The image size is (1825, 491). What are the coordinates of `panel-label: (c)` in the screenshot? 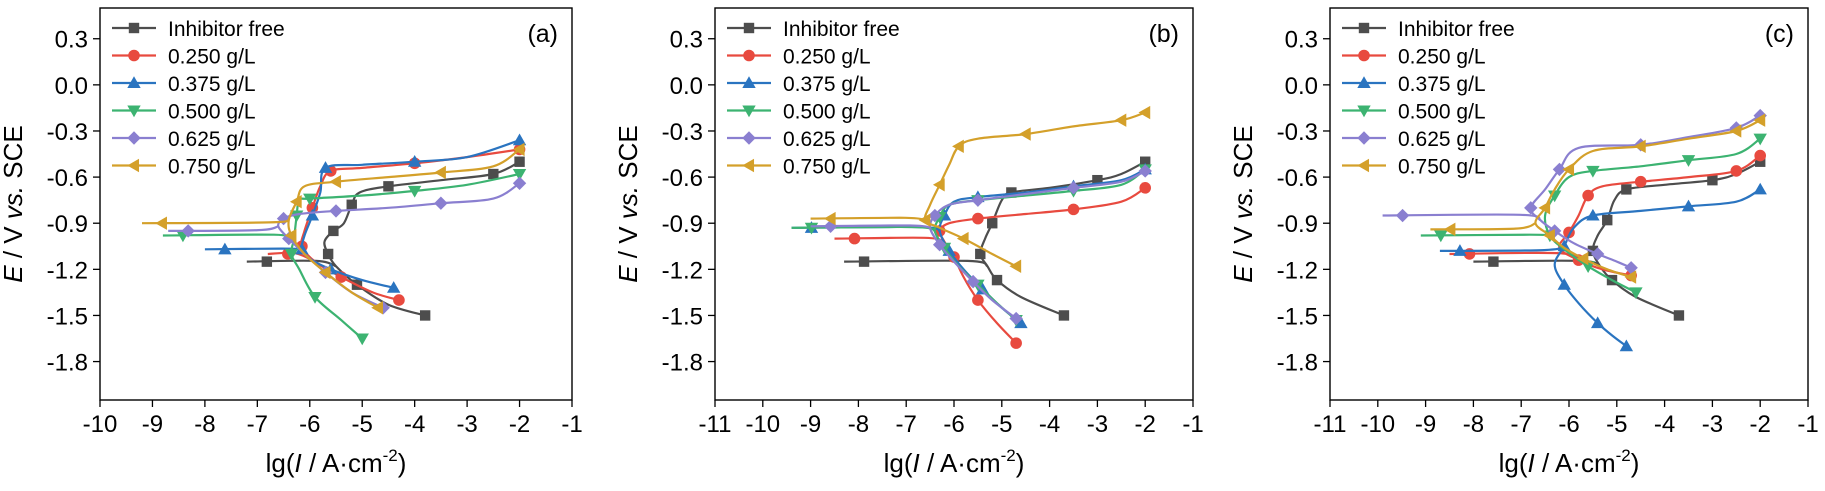 It's located at (1779, 34).